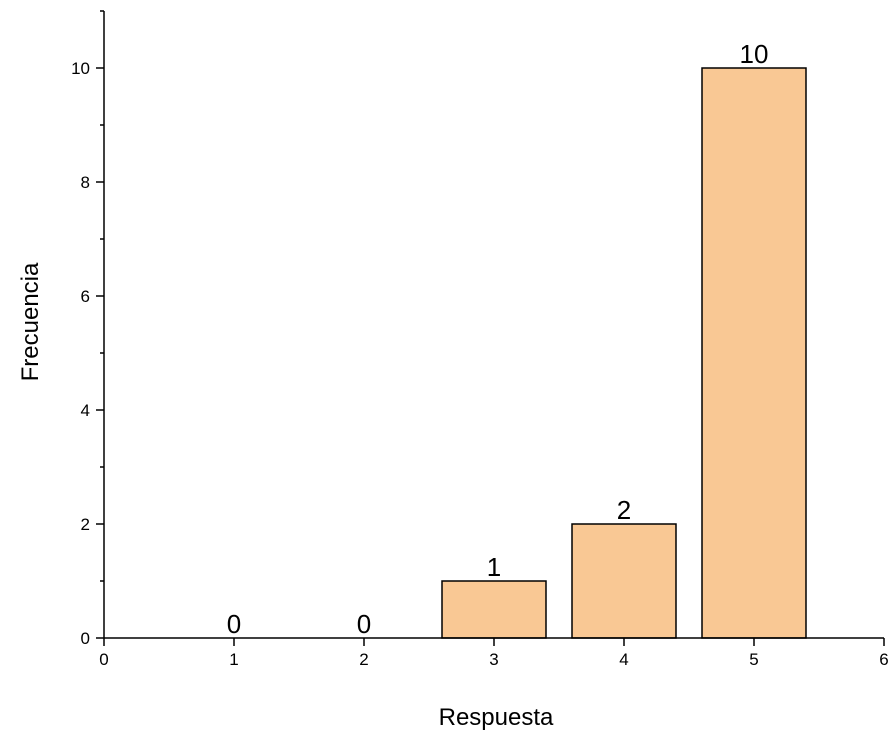 The height and width of the screenshot is (736, 892). Describe the element at coordinates (754, 54) in the screenshot. I see `data-label: 10` at that location.